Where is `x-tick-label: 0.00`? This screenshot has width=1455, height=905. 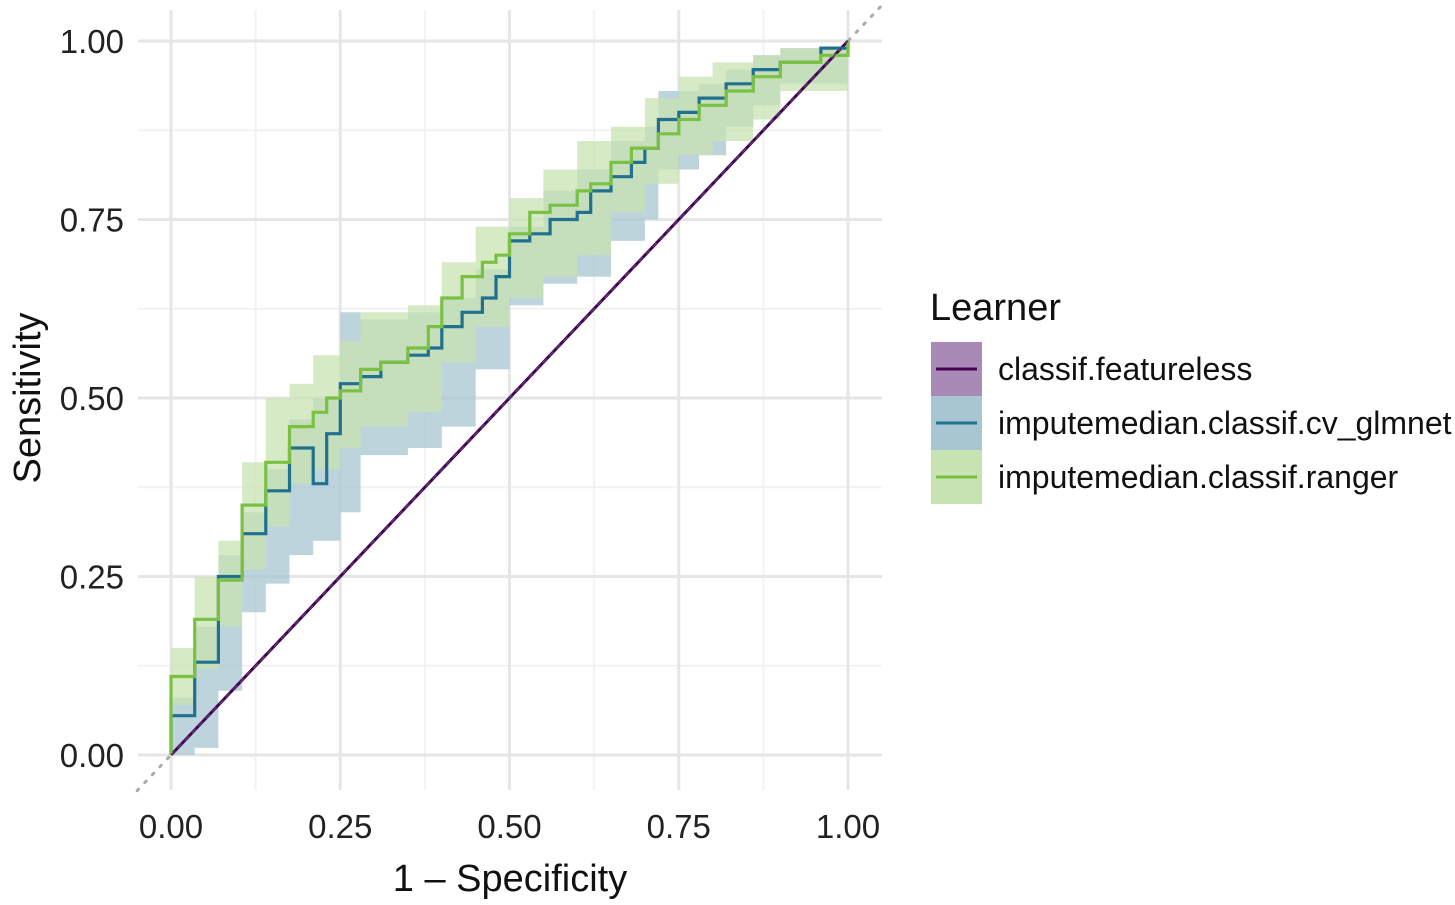
x-tick-label: 0.00 is located at coordinates (171, 826).